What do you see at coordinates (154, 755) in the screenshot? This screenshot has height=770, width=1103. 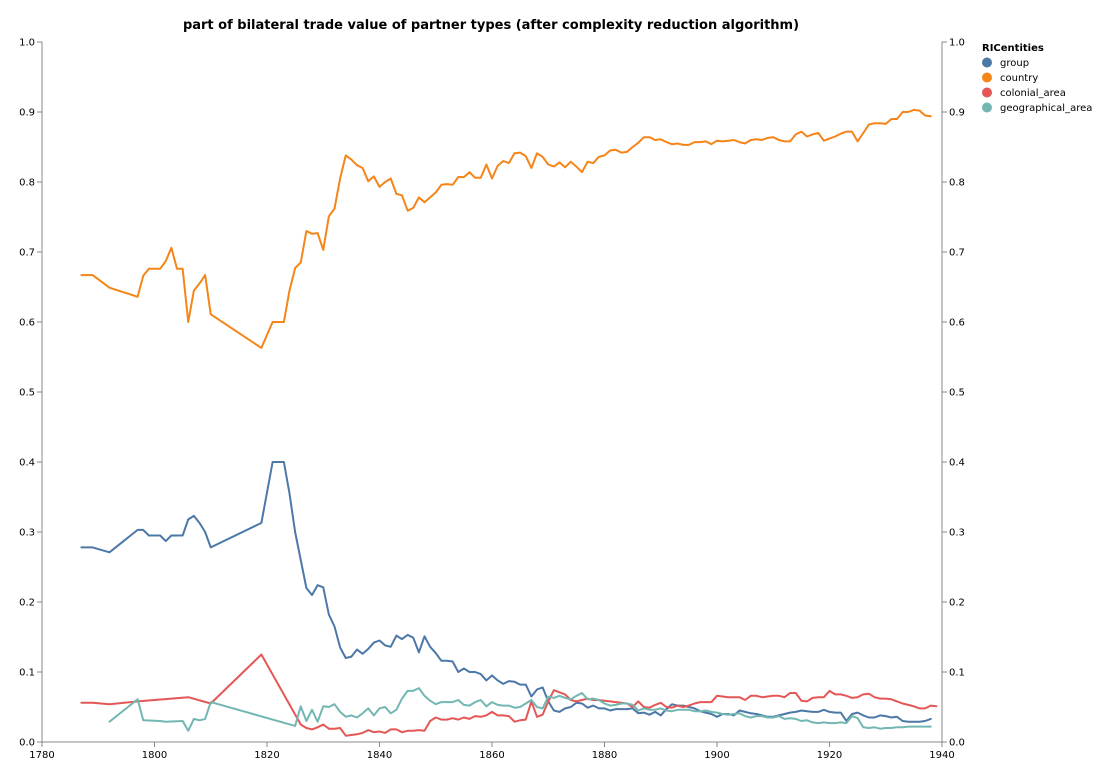 I see `x-tick-label: 1800` at bounding box center [154, 755].